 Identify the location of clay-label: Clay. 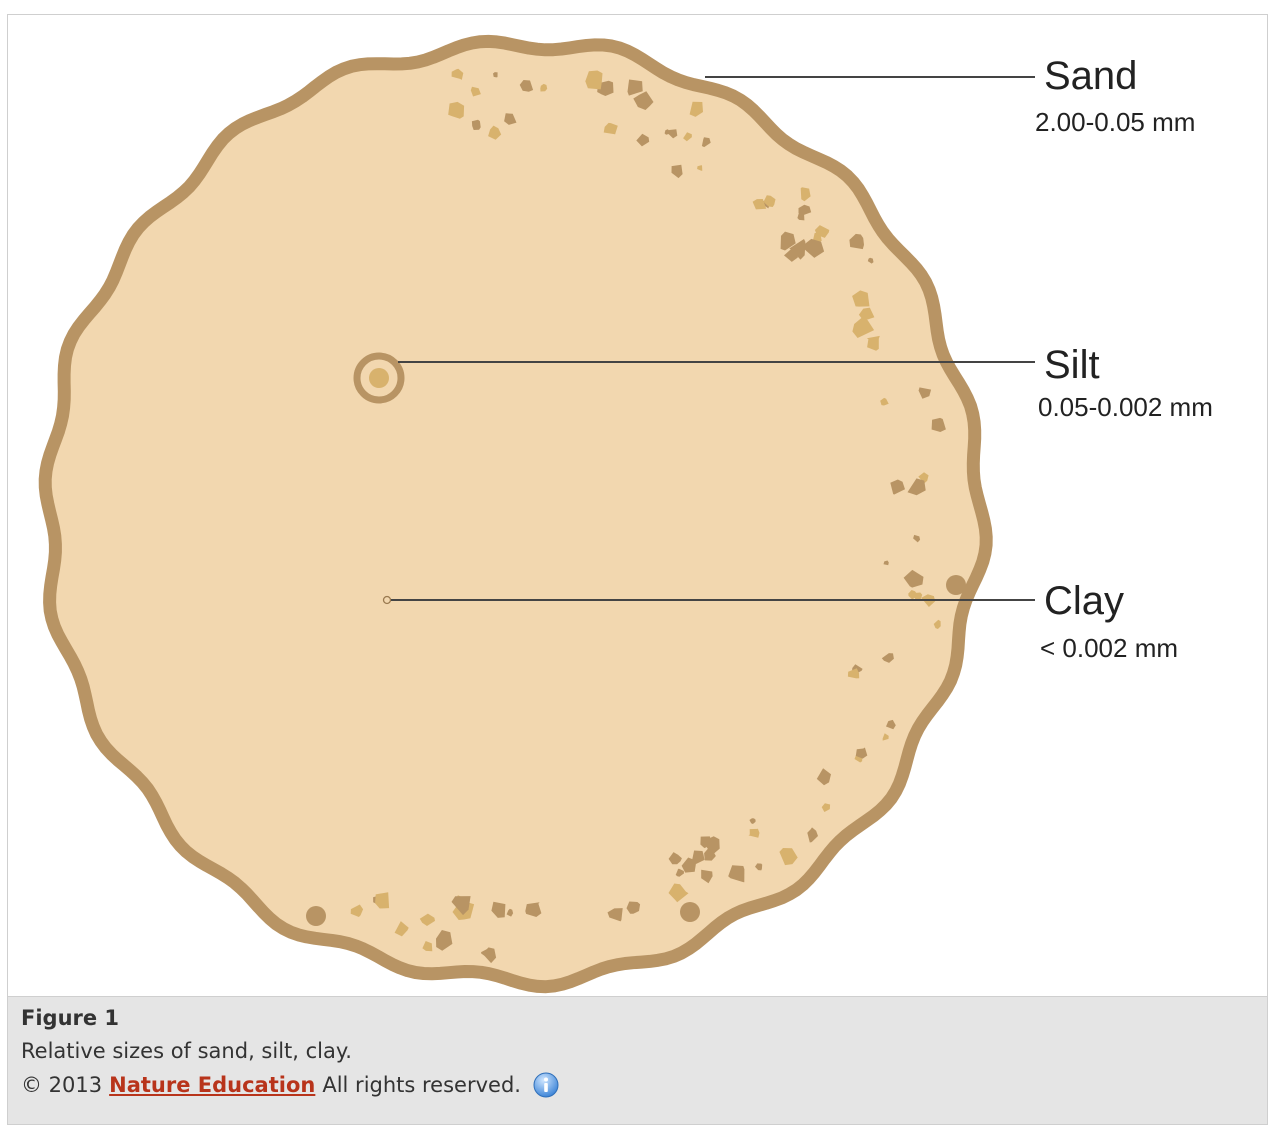
(1084, 601).